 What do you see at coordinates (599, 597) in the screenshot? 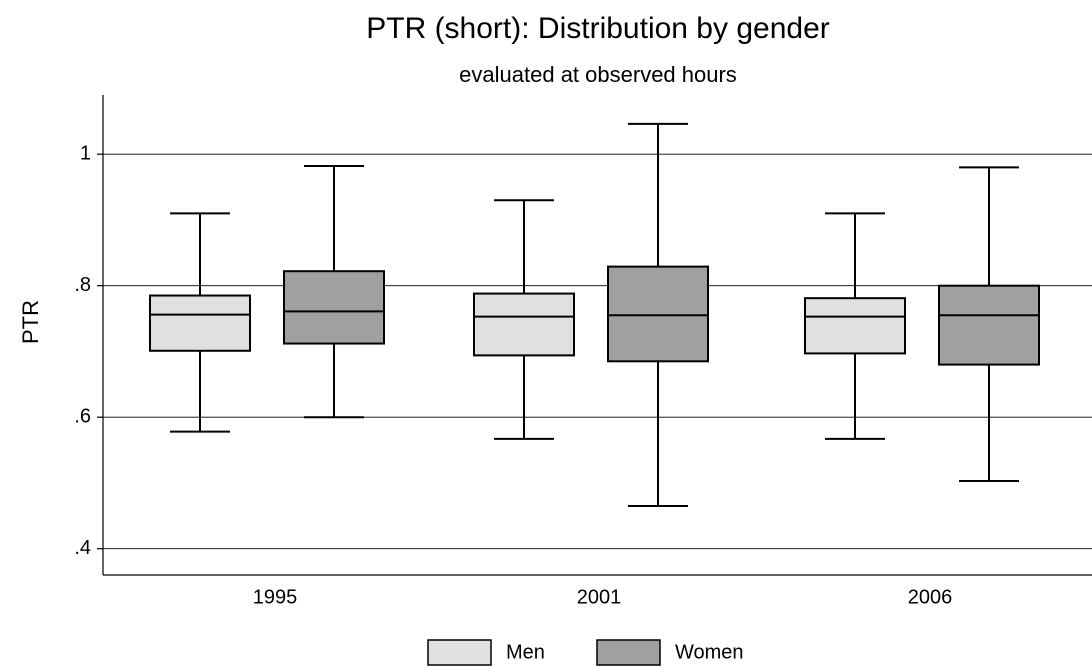
I see `x-tick-label: 2001` at bounding box center [599, 597].